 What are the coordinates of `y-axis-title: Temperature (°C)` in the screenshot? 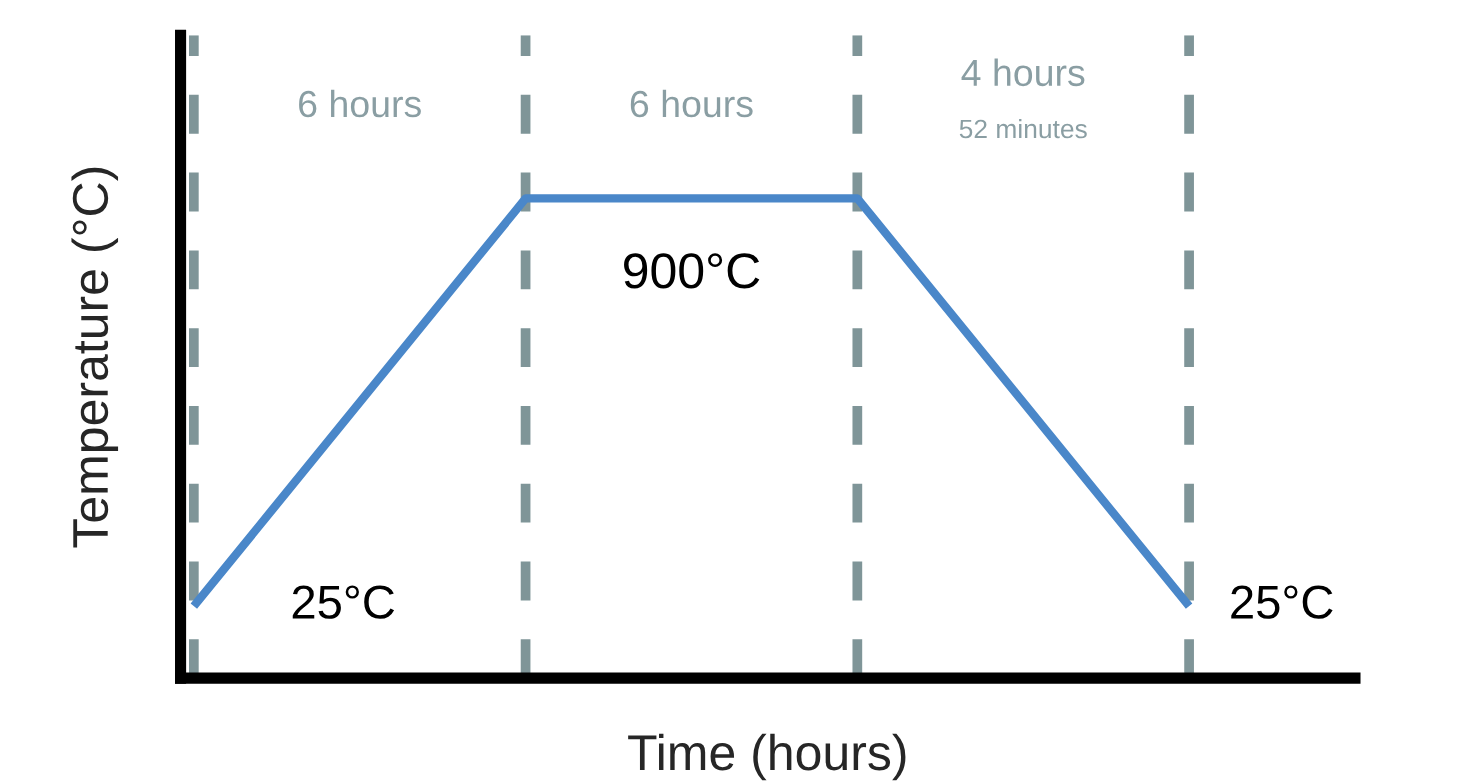 It's located at (95, 357).